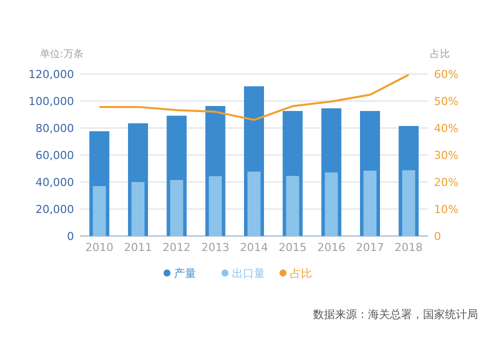  What do you see at coordinates (301, 273) in the screenshot?
I see `legend-label: 占比` at bounding box center [301, 273].